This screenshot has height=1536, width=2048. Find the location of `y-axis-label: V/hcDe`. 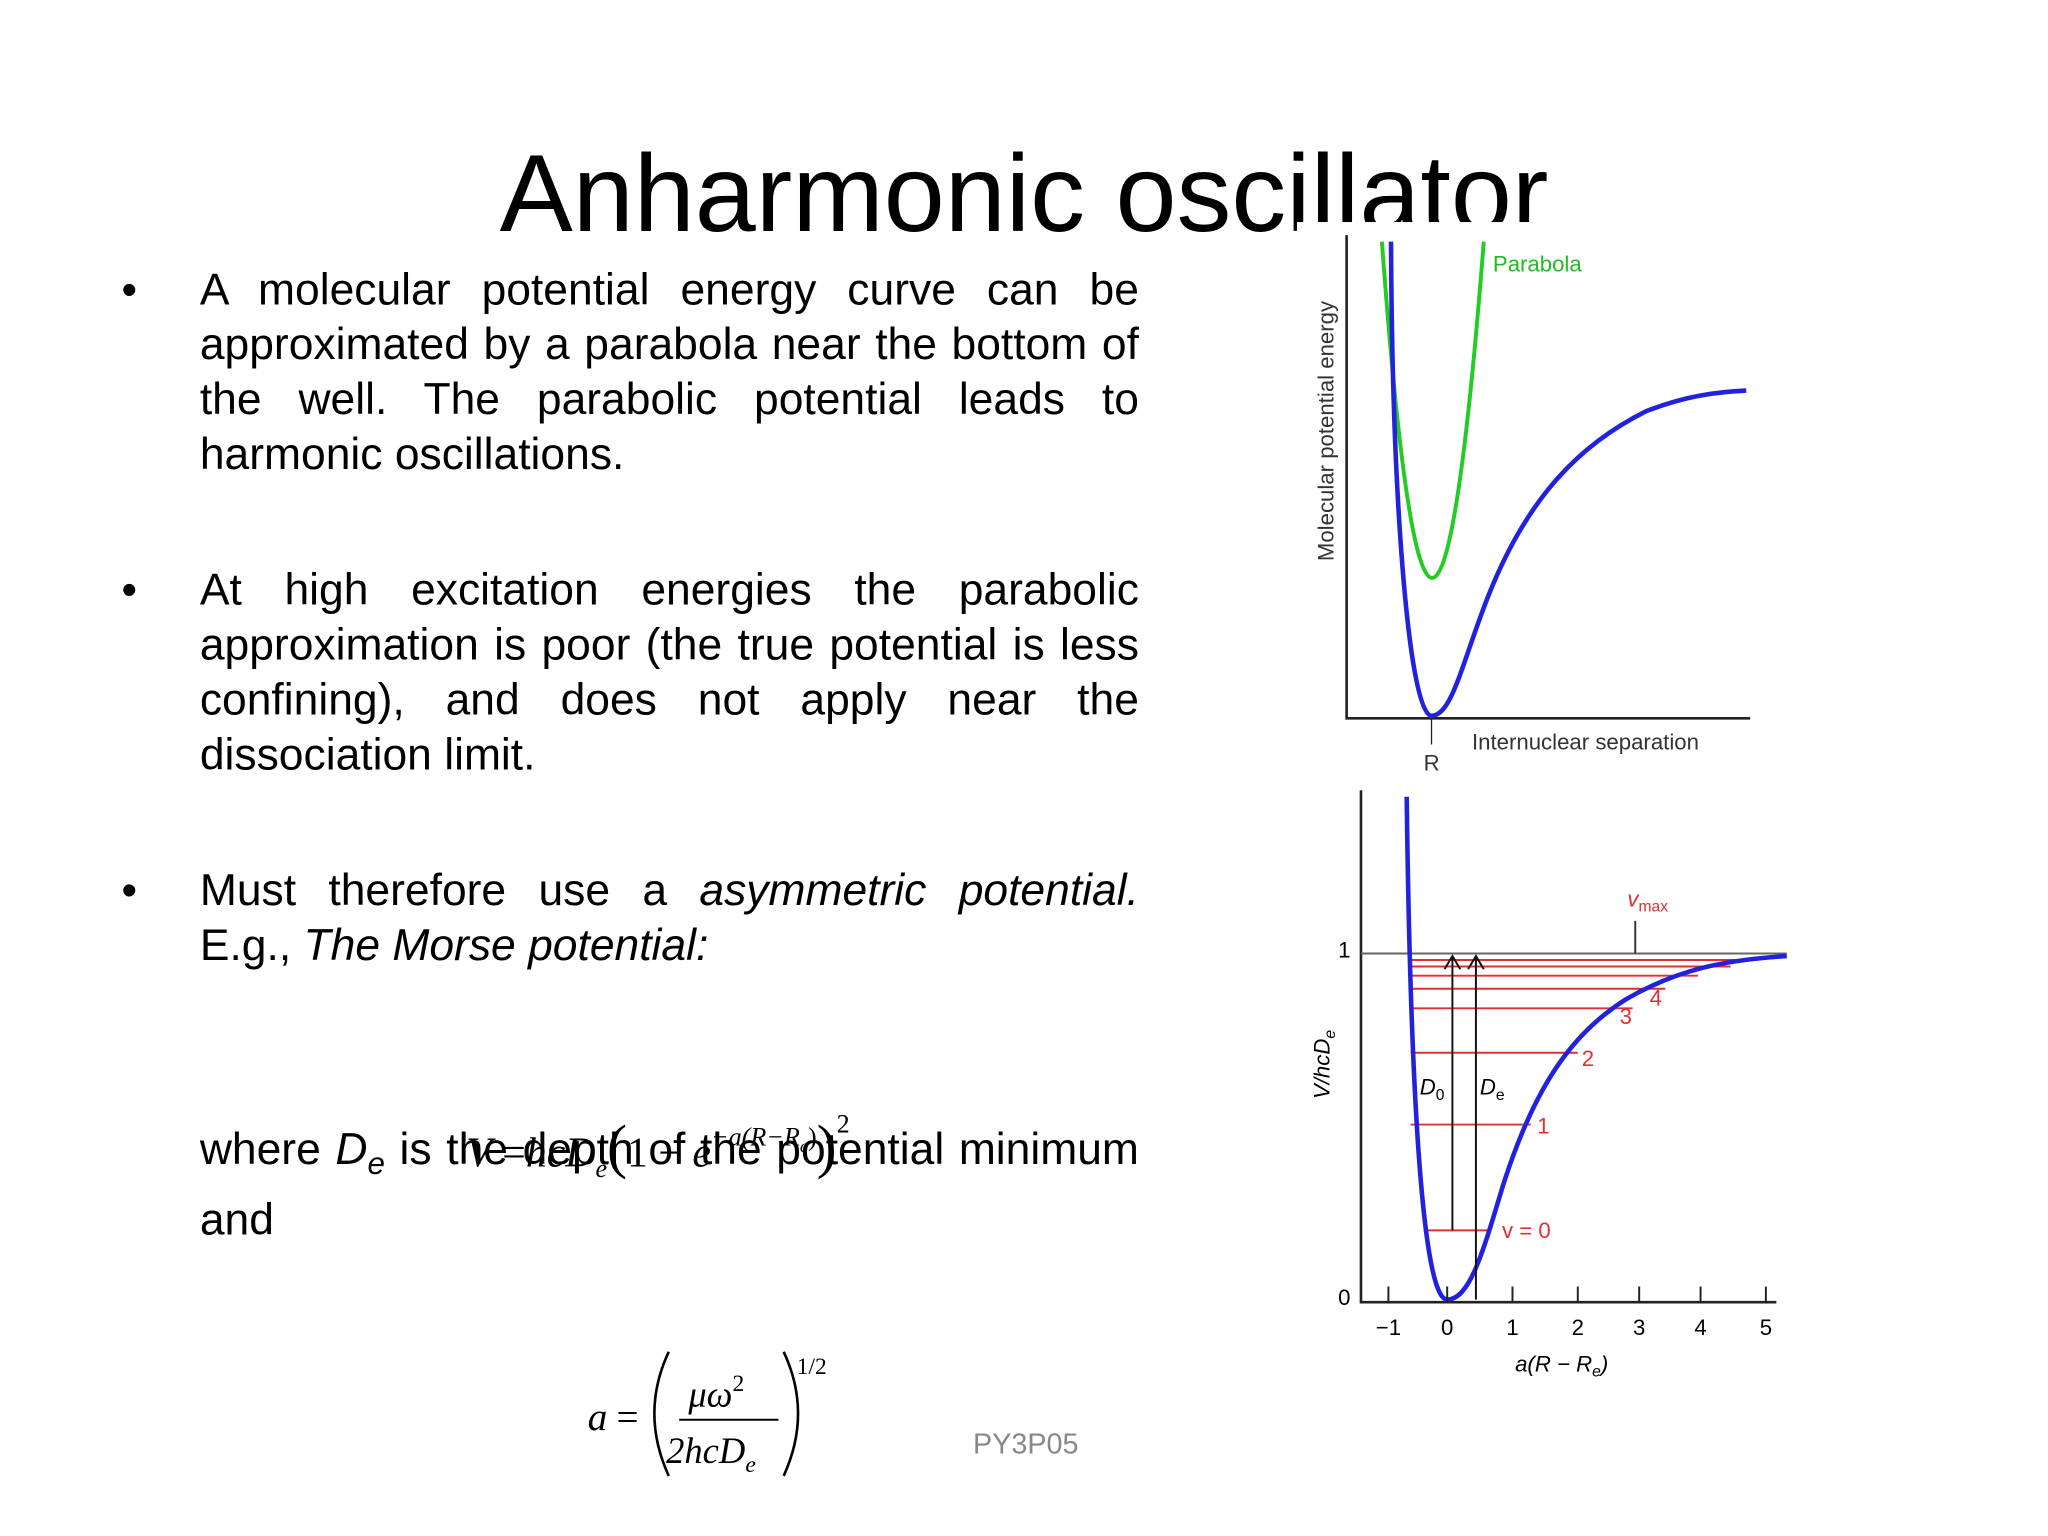

y-axis-label: V/hcDe is located at coordinates (1324, 1064).